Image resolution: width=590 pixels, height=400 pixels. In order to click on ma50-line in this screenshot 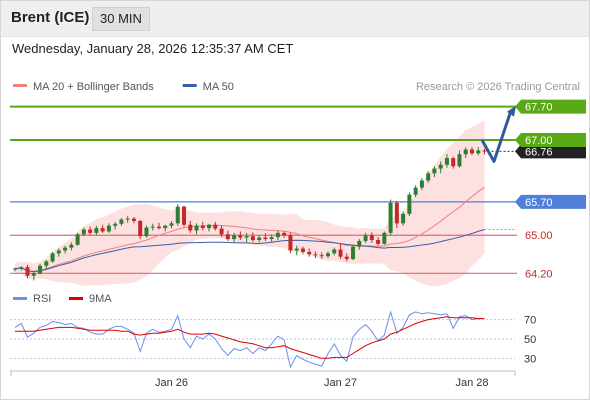, I will do `click(249, 251)`.